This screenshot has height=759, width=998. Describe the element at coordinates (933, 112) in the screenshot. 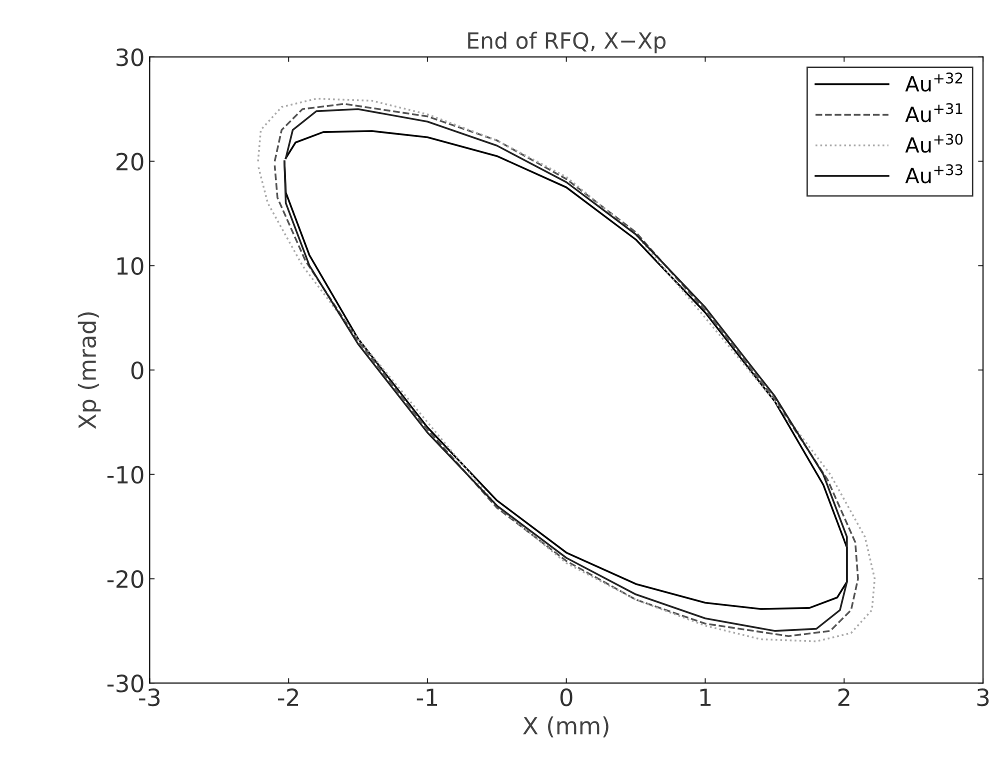

I see `legend-label: Au$^{+31}$` at that location.